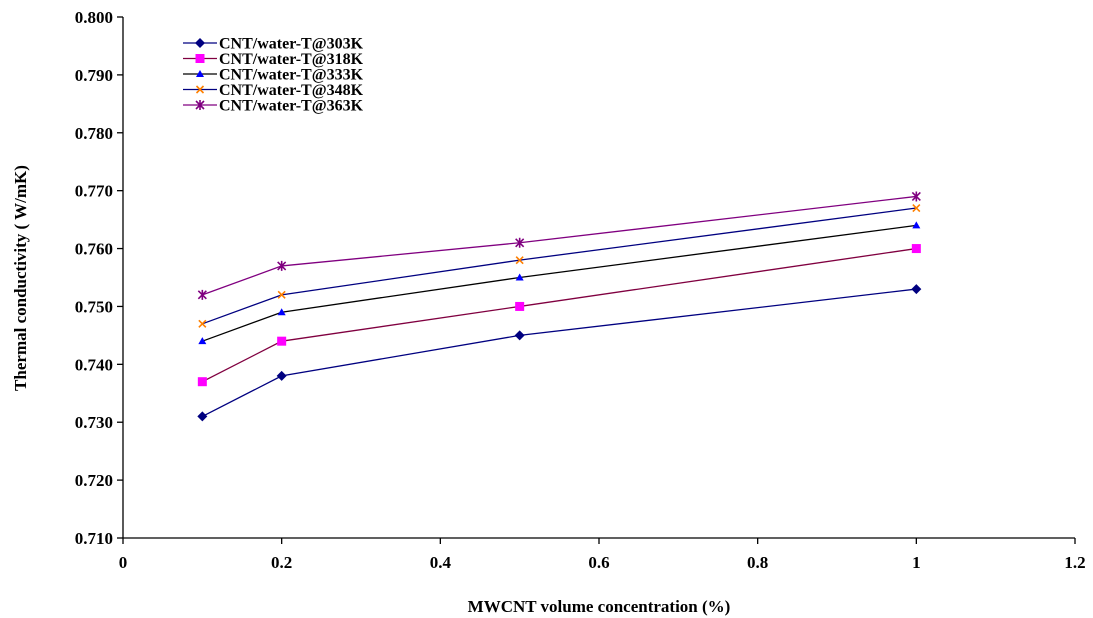 Image resolution: width=1093 pixels, height=618 pixels. What do you see at coordinates (599, 606) in the screenshot?
I see `x-axis-title: MWCNT volume concentration (%)` at bounding box center [599, 606].